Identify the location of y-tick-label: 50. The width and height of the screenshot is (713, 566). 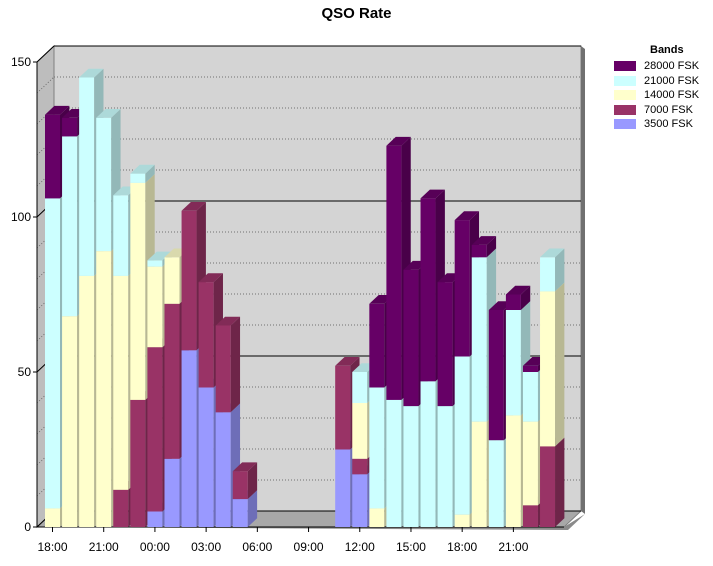
(25, 372).